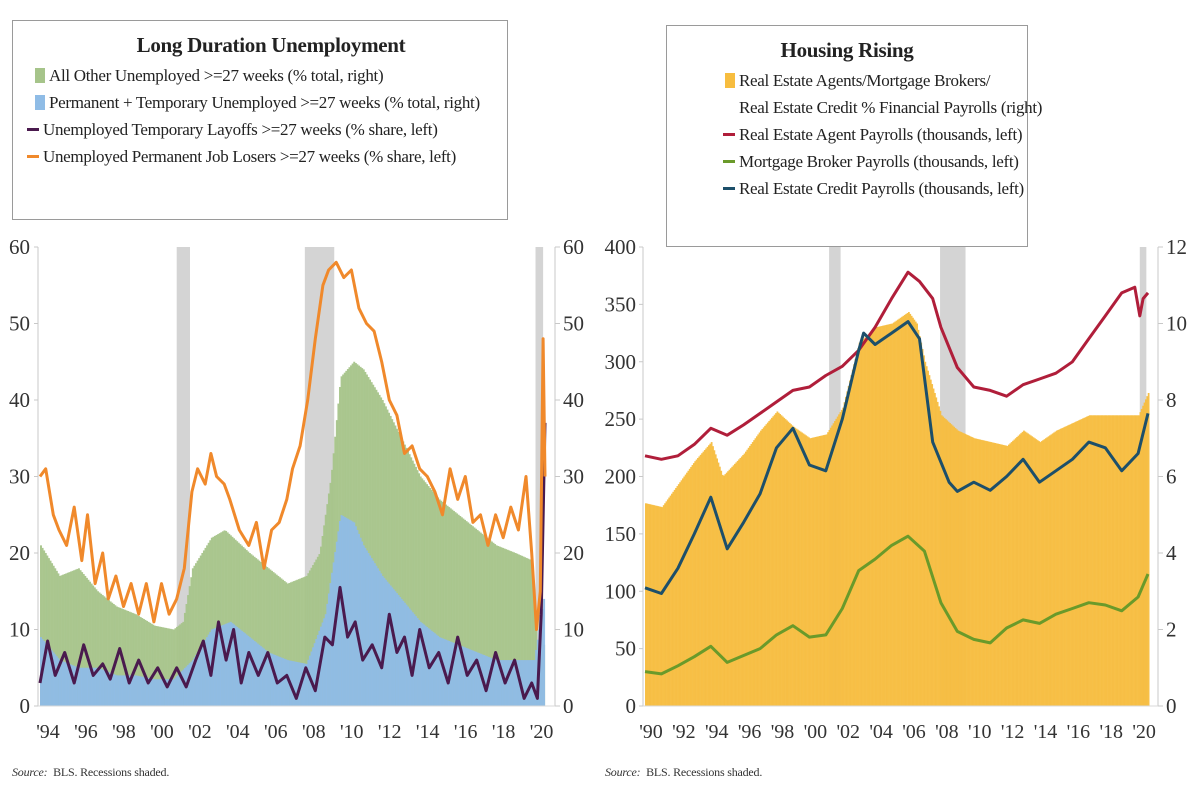  What do you see at coordinates (625, 649) in the screenshot?
I see `y-tick-label-left: 50` at bounding box center [625, 649].